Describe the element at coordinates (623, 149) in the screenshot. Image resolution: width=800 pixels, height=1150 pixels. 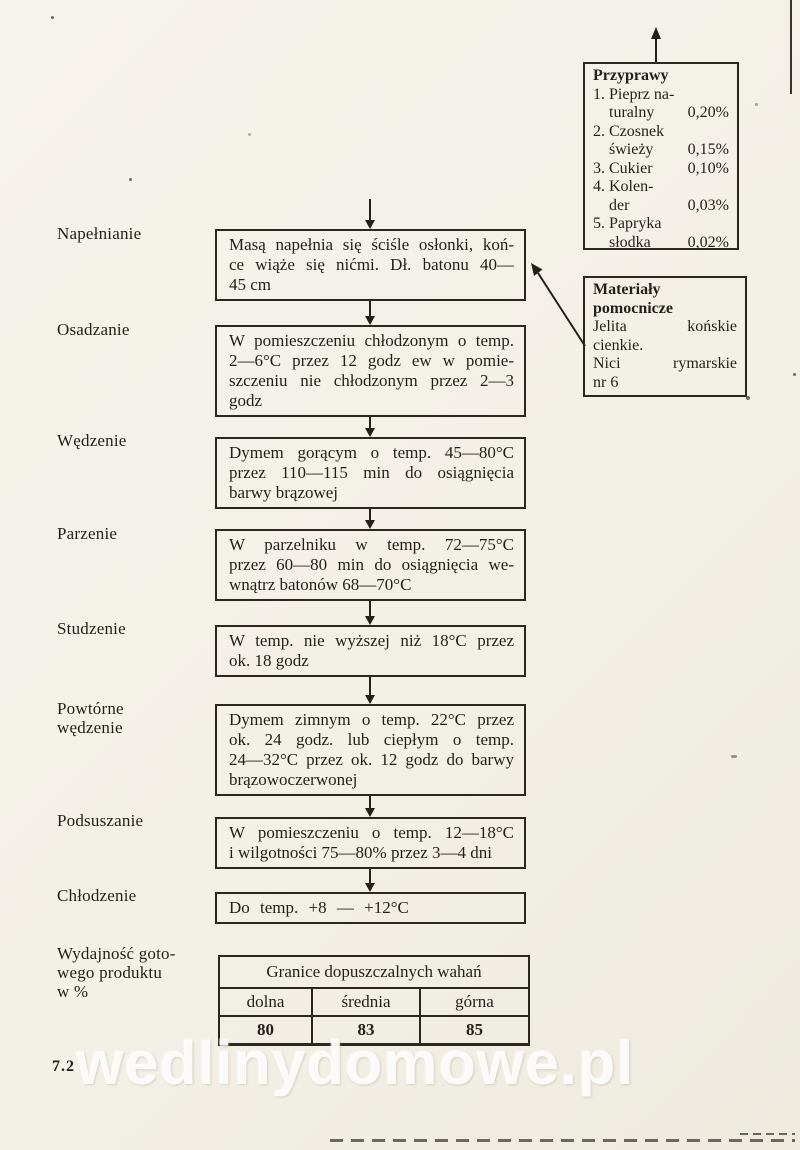
I see `spice-name: świeży` at that location.